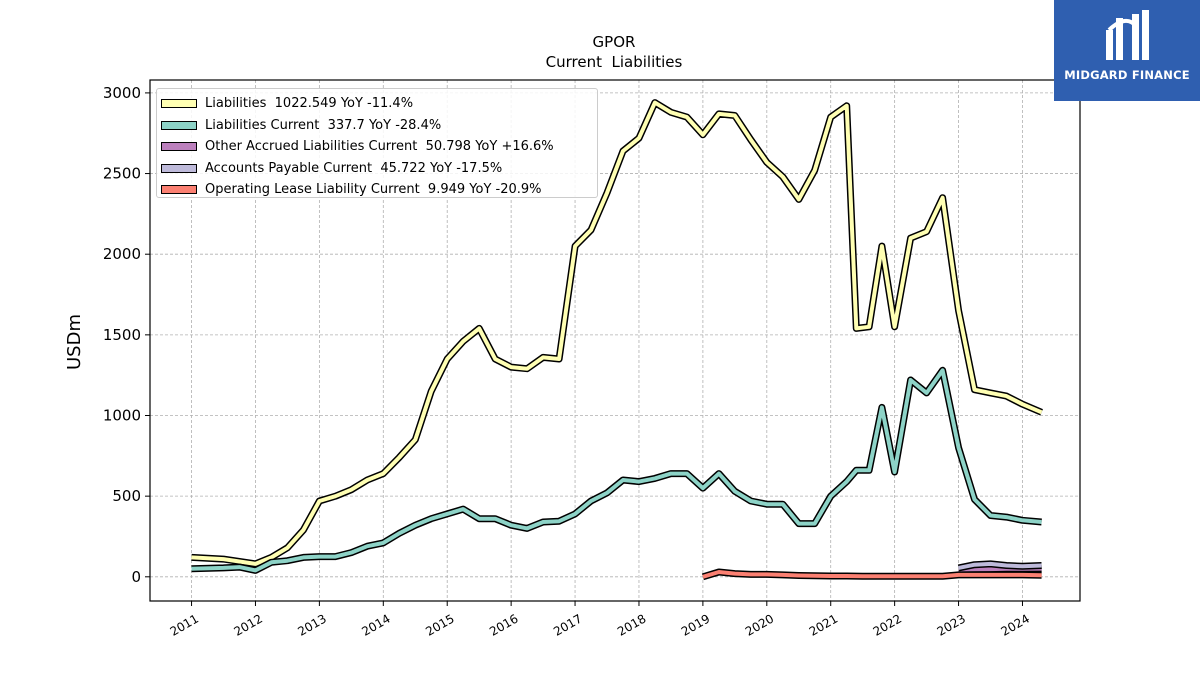  What do you see at coordinates (248, 624) in the screenshot?
I see `x-tick-label: 2012` at bounding box center [248, 624].